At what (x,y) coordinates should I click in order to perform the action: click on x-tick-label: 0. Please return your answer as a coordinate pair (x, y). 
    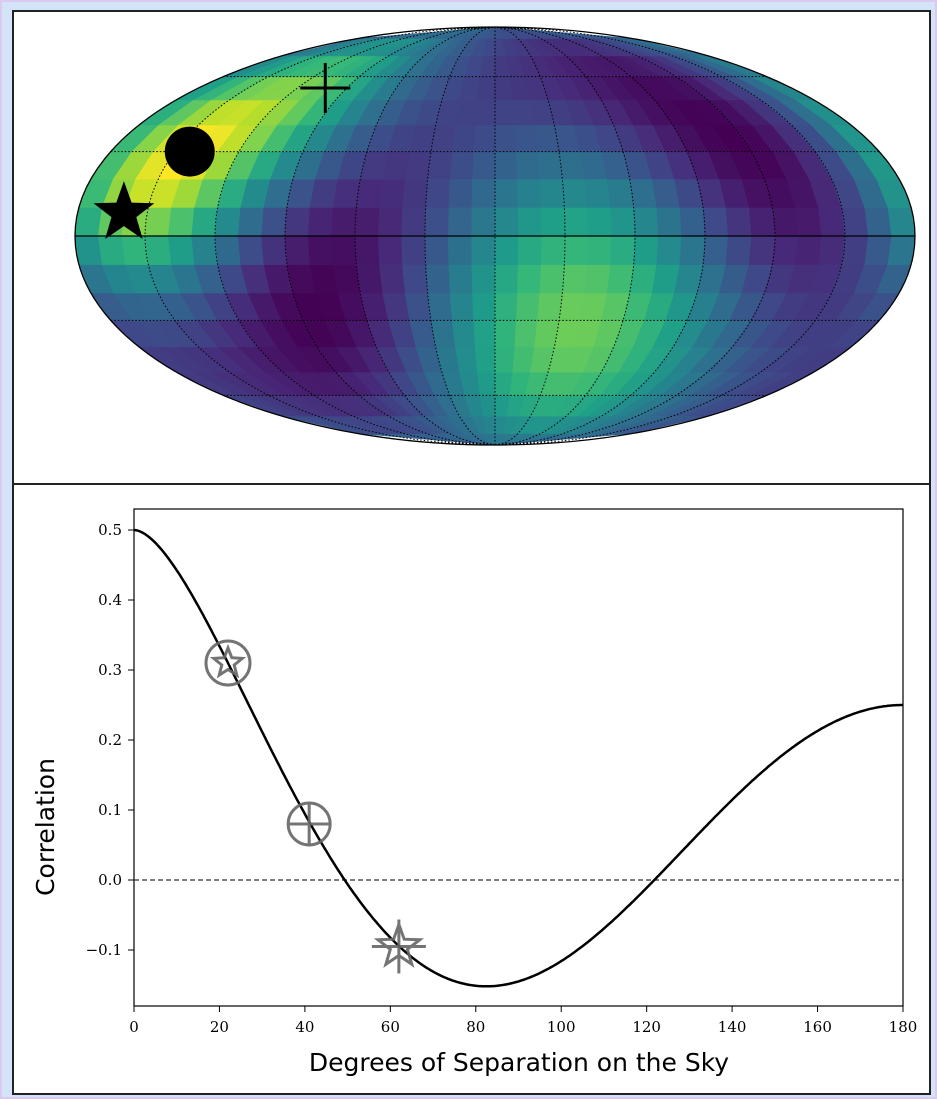
    Looking at the image, I should click on (134, 1027).